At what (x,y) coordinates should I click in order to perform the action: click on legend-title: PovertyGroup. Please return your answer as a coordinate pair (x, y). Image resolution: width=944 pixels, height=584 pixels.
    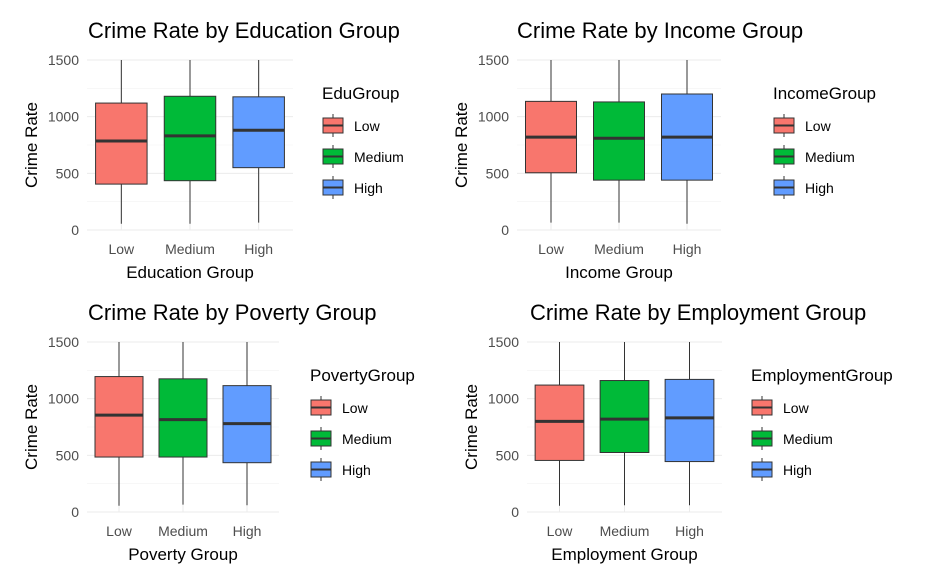
    Looking at the image, I should click on (362, 375).